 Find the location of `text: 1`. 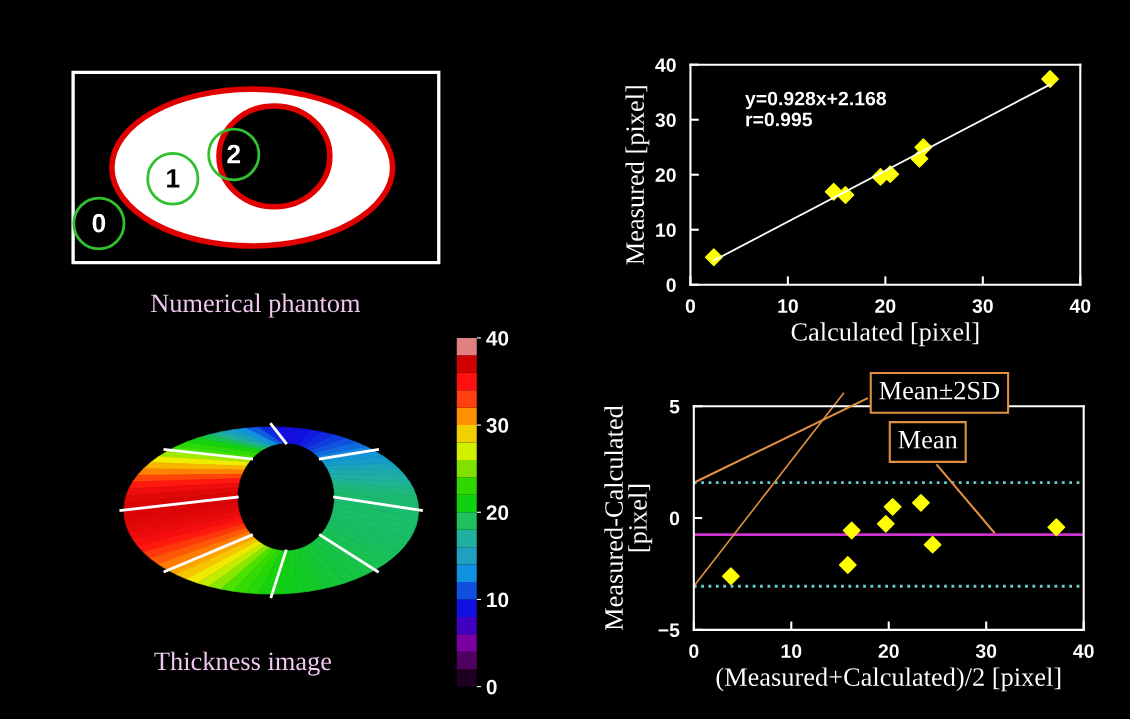

text: 1 is located at coordinates (173, 178).